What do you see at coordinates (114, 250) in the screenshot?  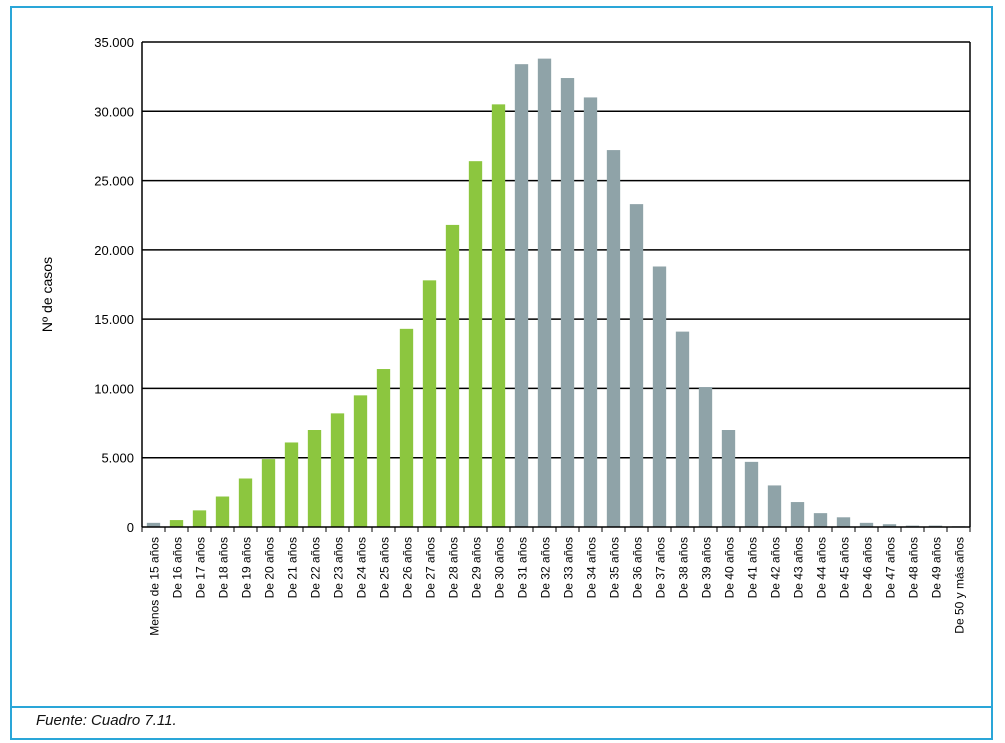 I see `y-tick-label: 20.000` at bounding box center [114, 250].